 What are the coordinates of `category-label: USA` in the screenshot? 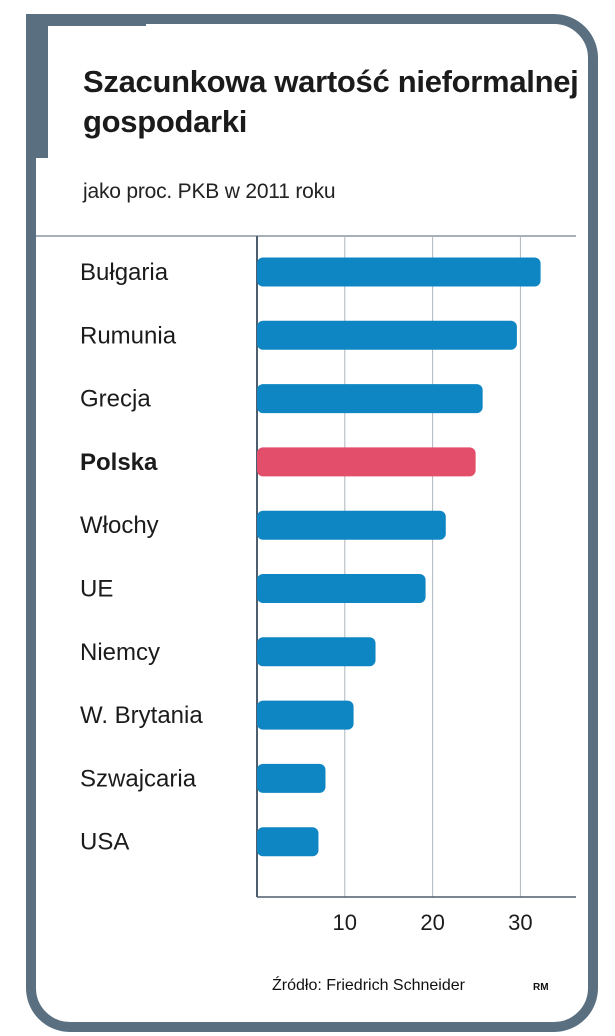 It's located at (104, 842).